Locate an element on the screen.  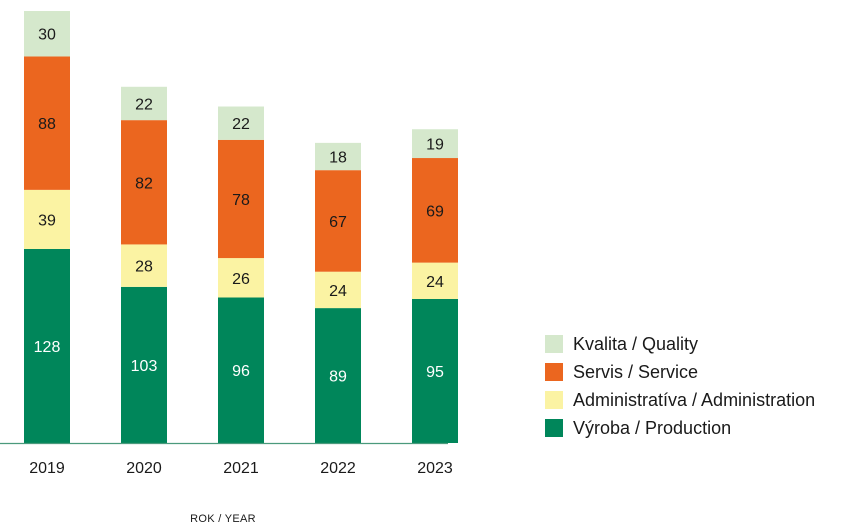
data-label: 30 is located at coordinates (47, 35).